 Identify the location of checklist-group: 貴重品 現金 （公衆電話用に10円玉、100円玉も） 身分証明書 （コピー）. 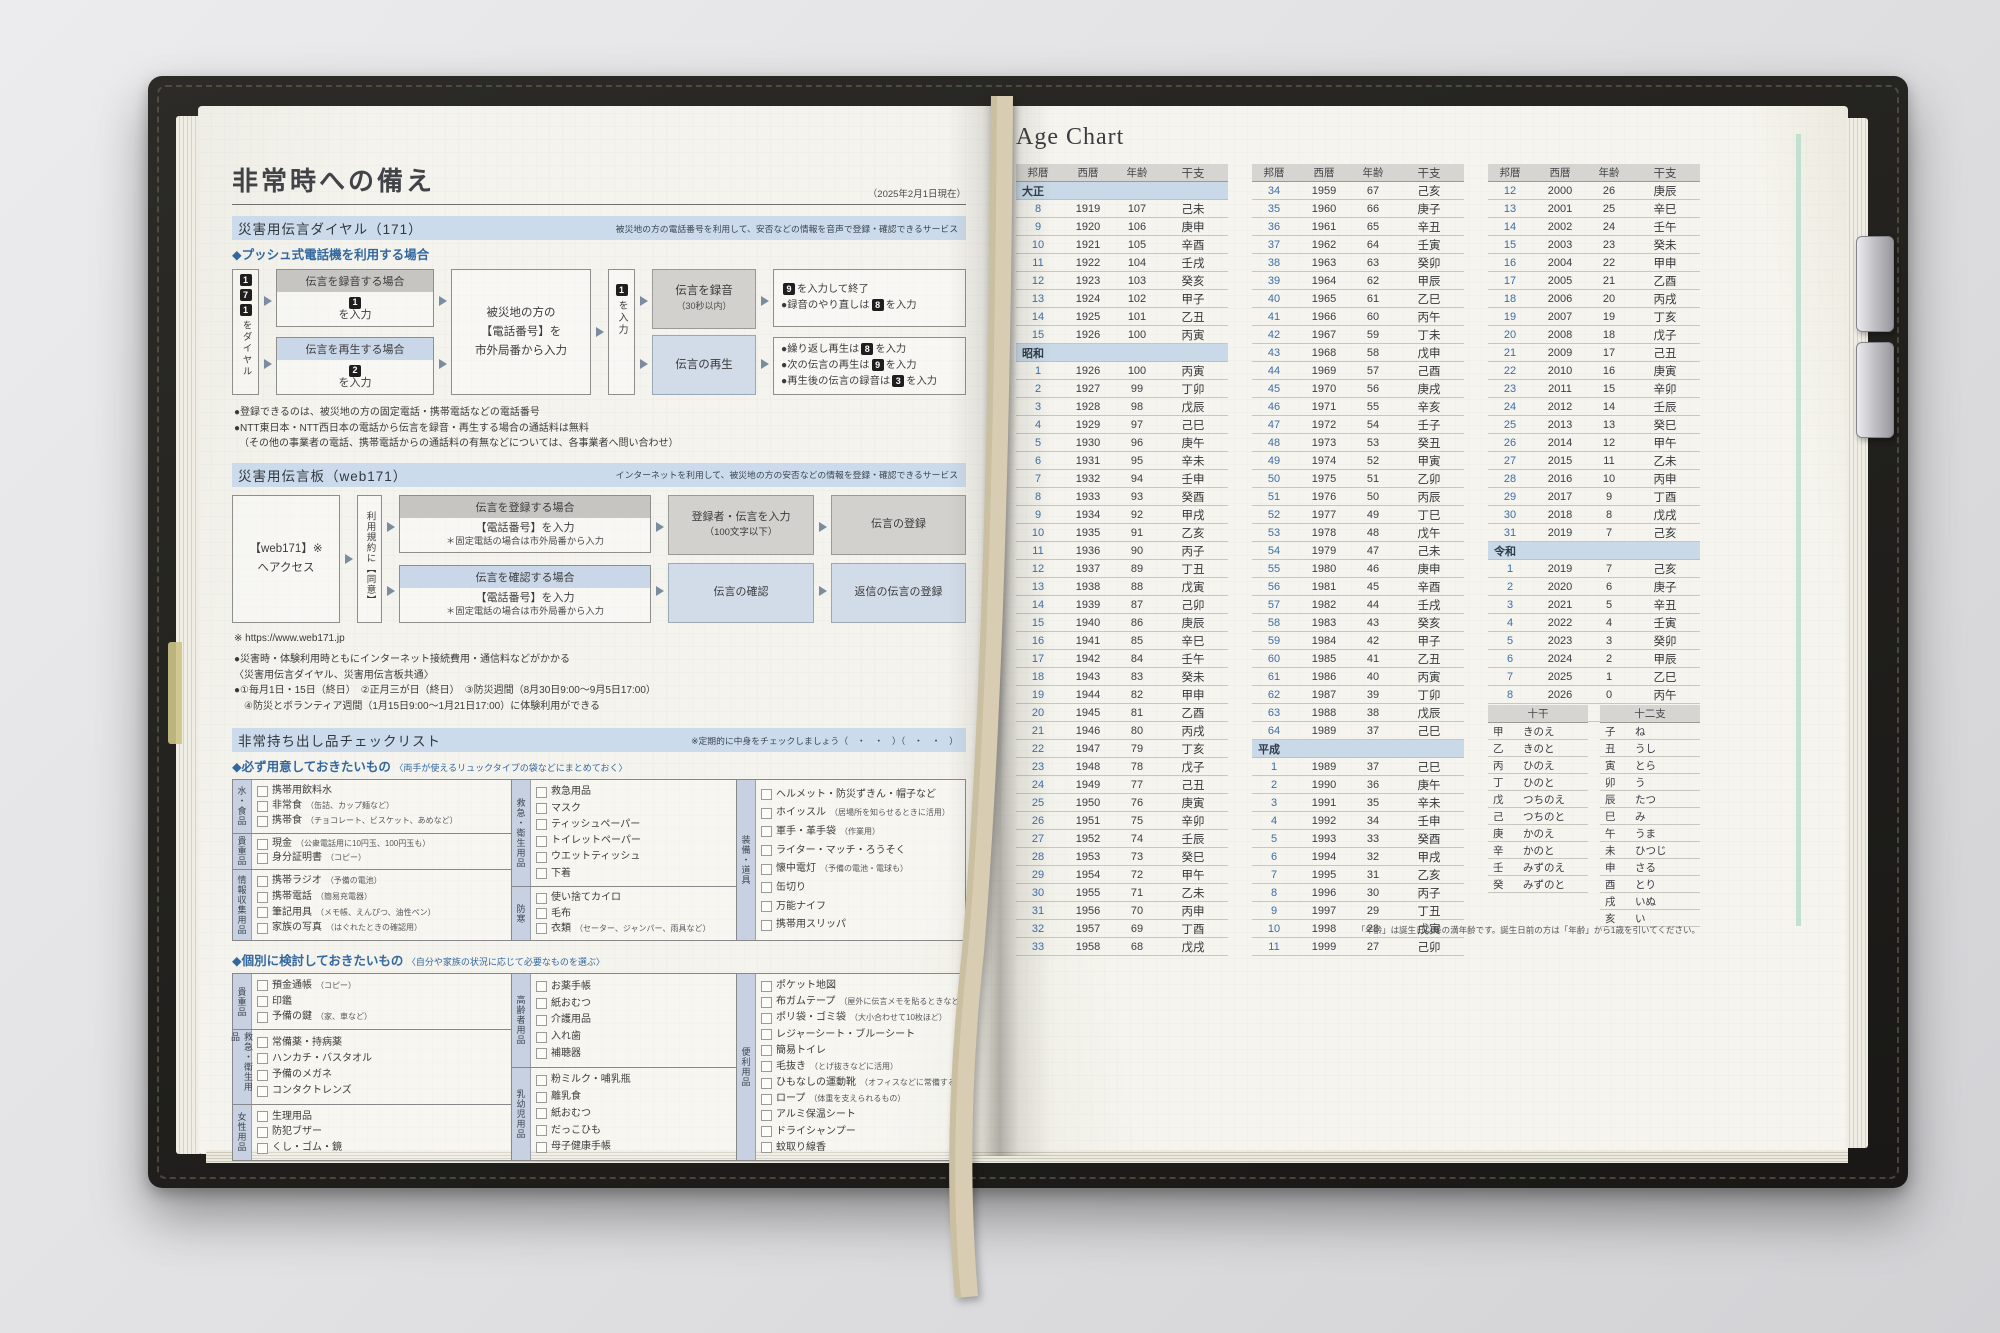
(372, 851).